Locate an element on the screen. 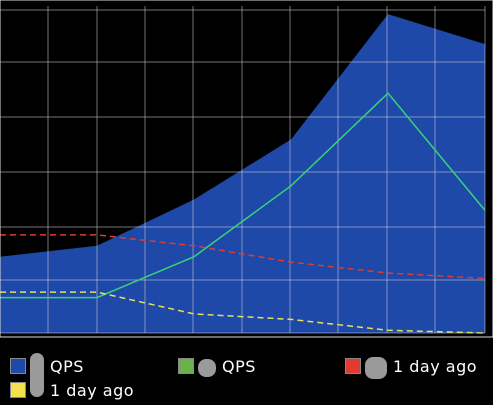 This screenshot has width=493, height=405. legend-swatch-green is located at coordinates (186, 366).